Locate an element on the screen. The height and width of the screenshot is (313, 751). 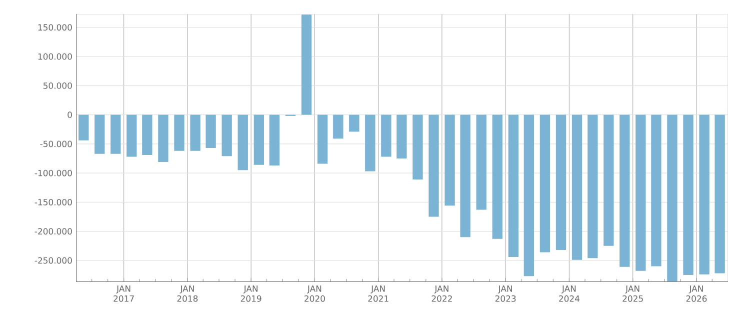
y-tick-label: 100.000 is located at coordinates (55, 56).